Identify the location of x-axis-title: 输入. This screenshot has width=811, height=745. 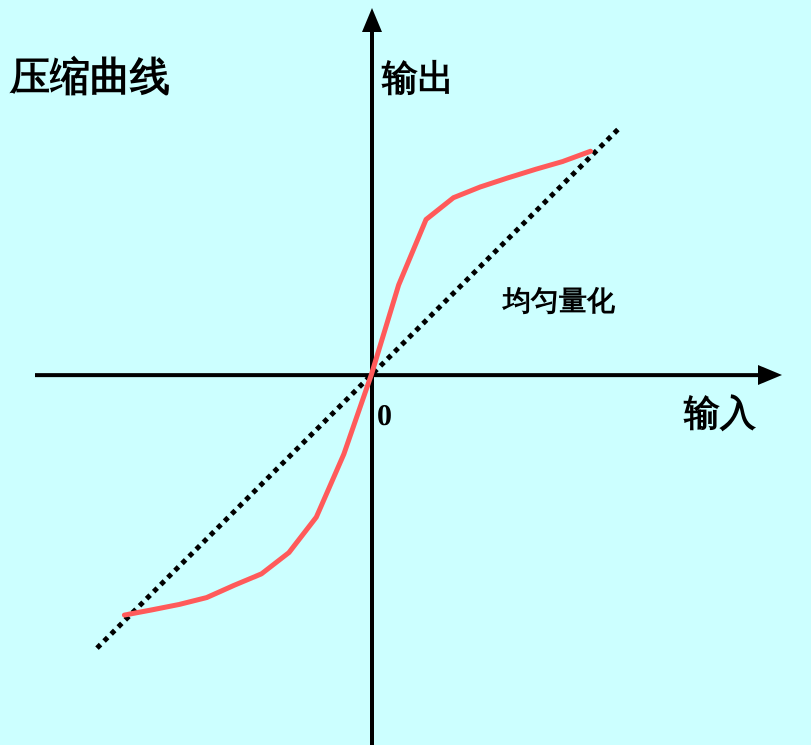
(720, 413).